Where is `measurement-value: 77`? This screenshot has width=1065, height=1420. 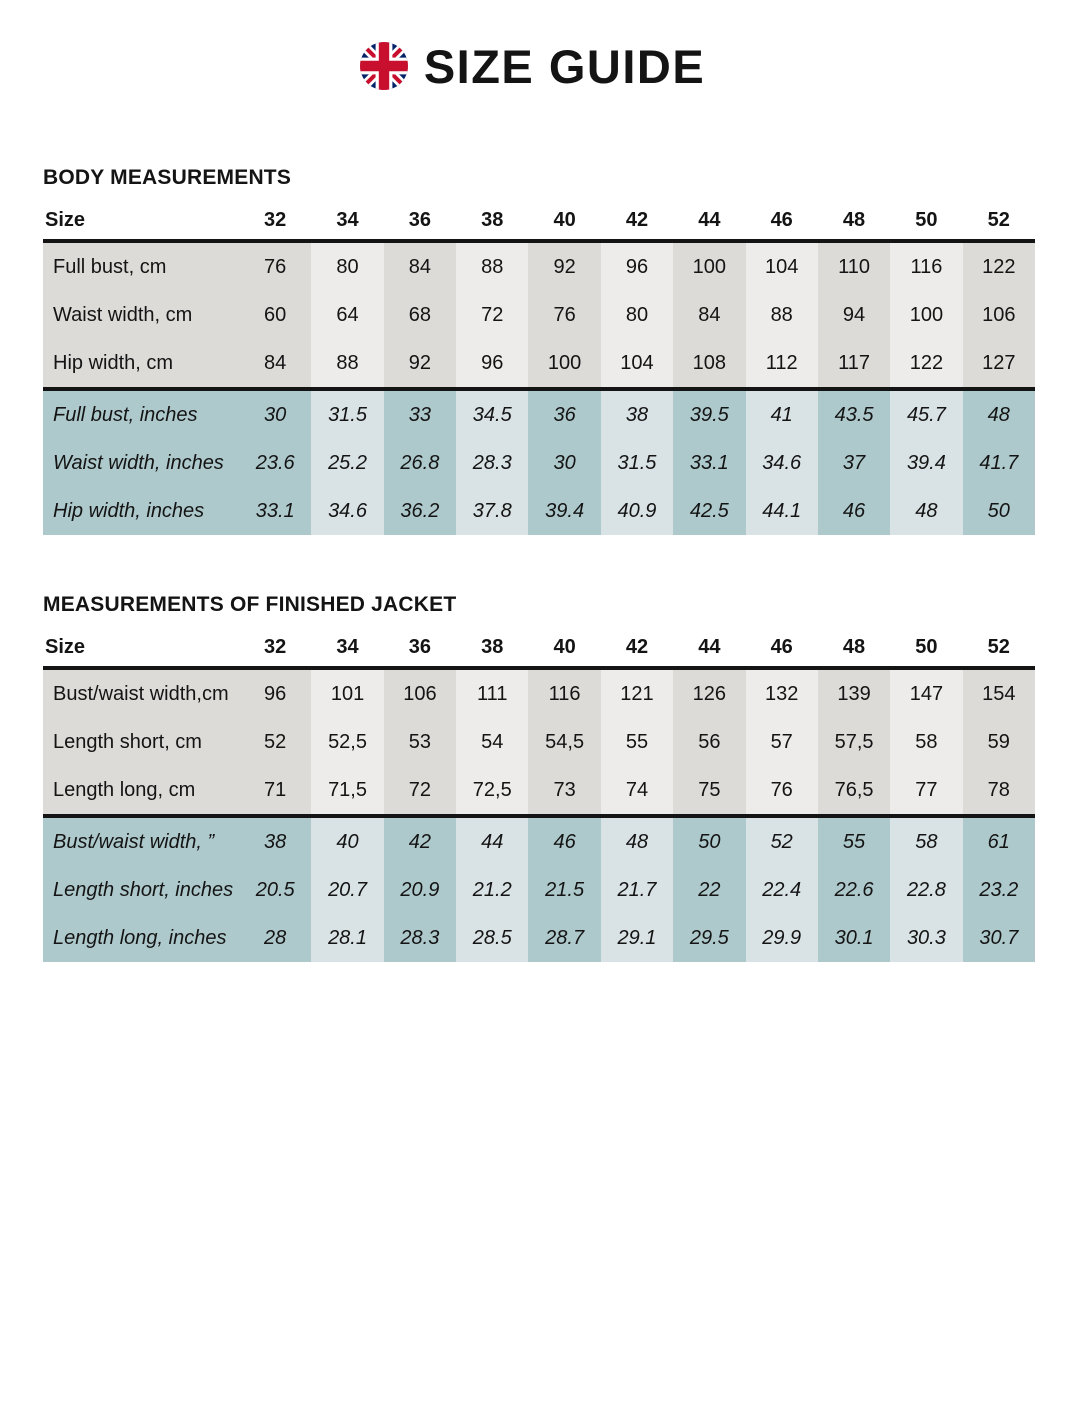
measurement-value: 77 is located at coordinates (926, 791).